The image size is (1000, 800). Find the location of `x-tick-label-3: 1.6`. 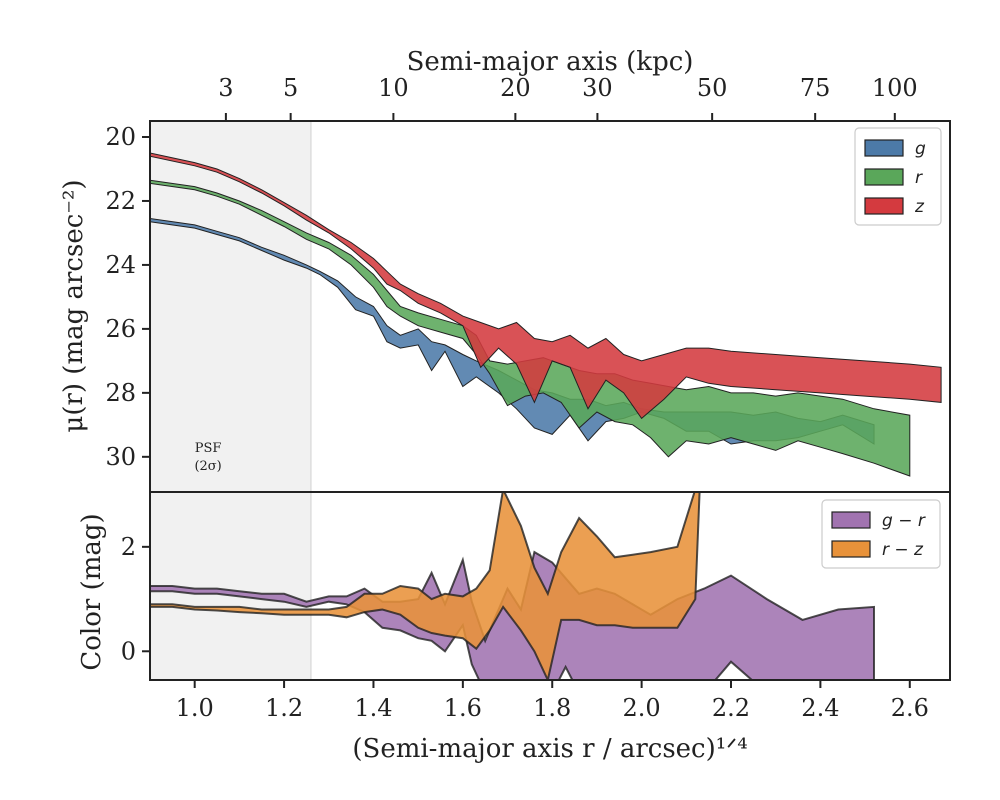

x-tick-label-3: 1.6 is located at coordinates (463, 708).